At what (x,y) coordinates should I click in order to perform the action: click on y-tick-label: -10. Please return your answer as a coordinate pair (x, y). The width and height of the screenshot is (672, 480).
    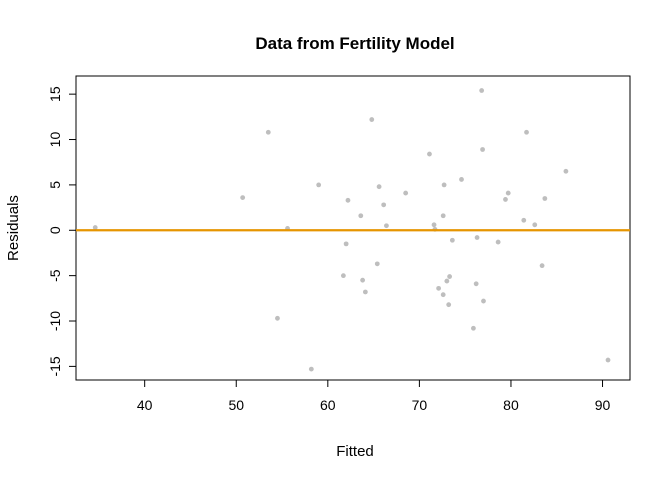
    Looking at the image, I should click on (55, 321).